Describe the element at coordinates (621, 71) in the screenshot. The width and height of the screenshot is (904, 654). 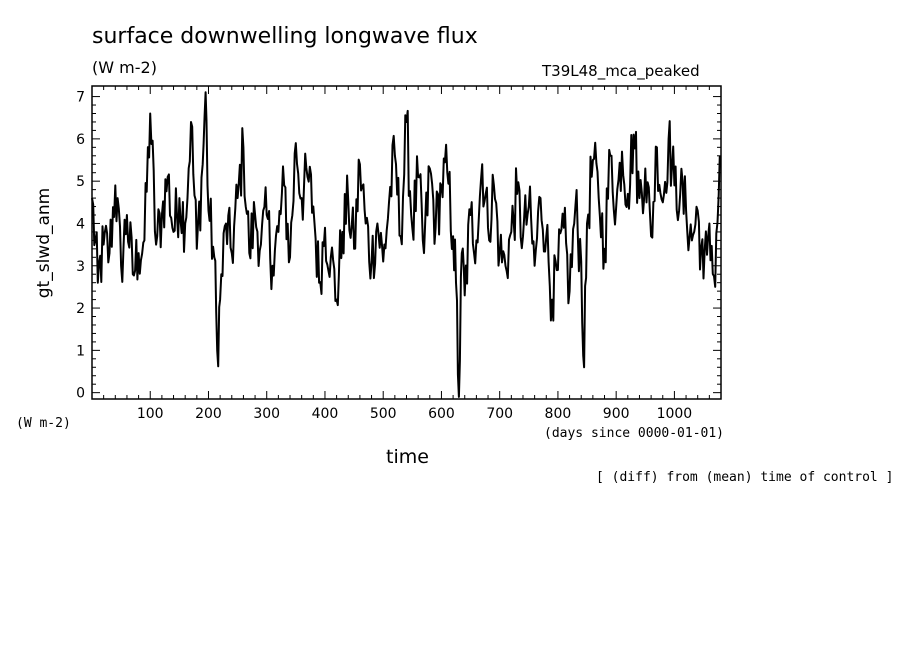
I see `run-name: T39L48_mca_peaked` at that location.